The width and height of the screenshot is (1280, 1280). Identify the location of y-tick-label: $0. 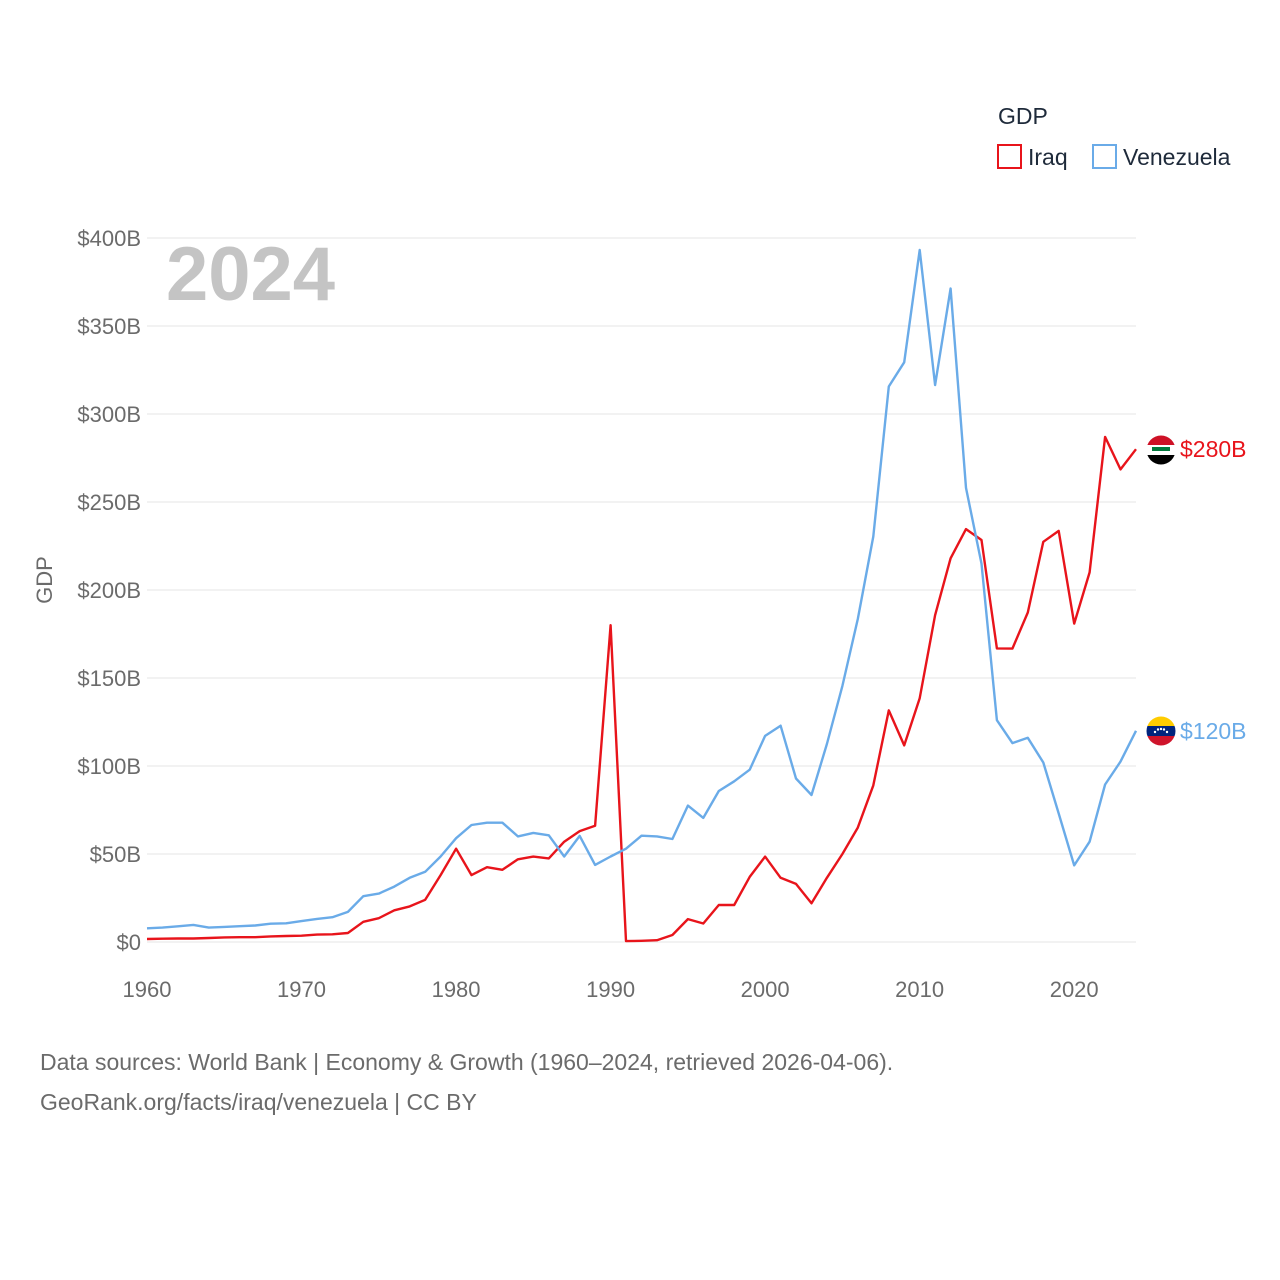
(129, 942).